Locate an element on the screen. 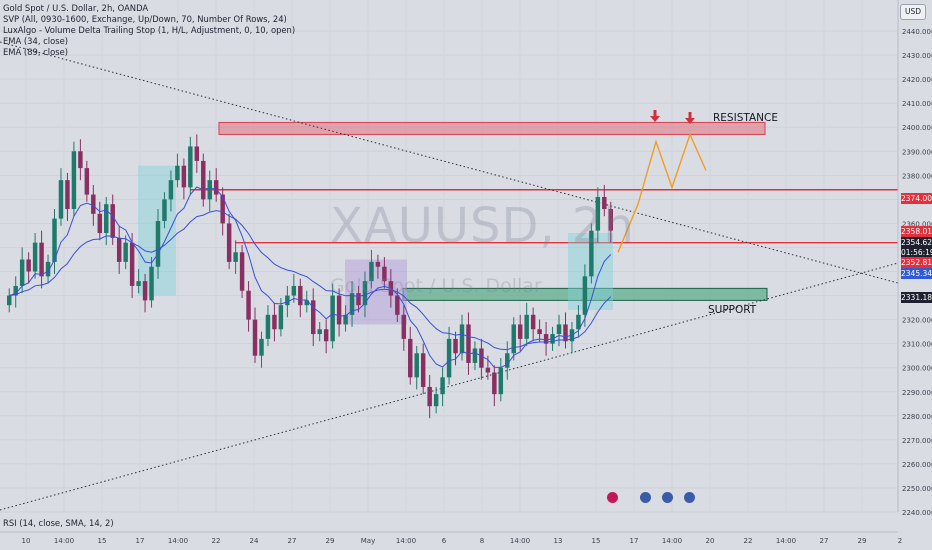 The image size is (932, 550). y-tick-label: 2260.000 is located at coordinates (917, 465).